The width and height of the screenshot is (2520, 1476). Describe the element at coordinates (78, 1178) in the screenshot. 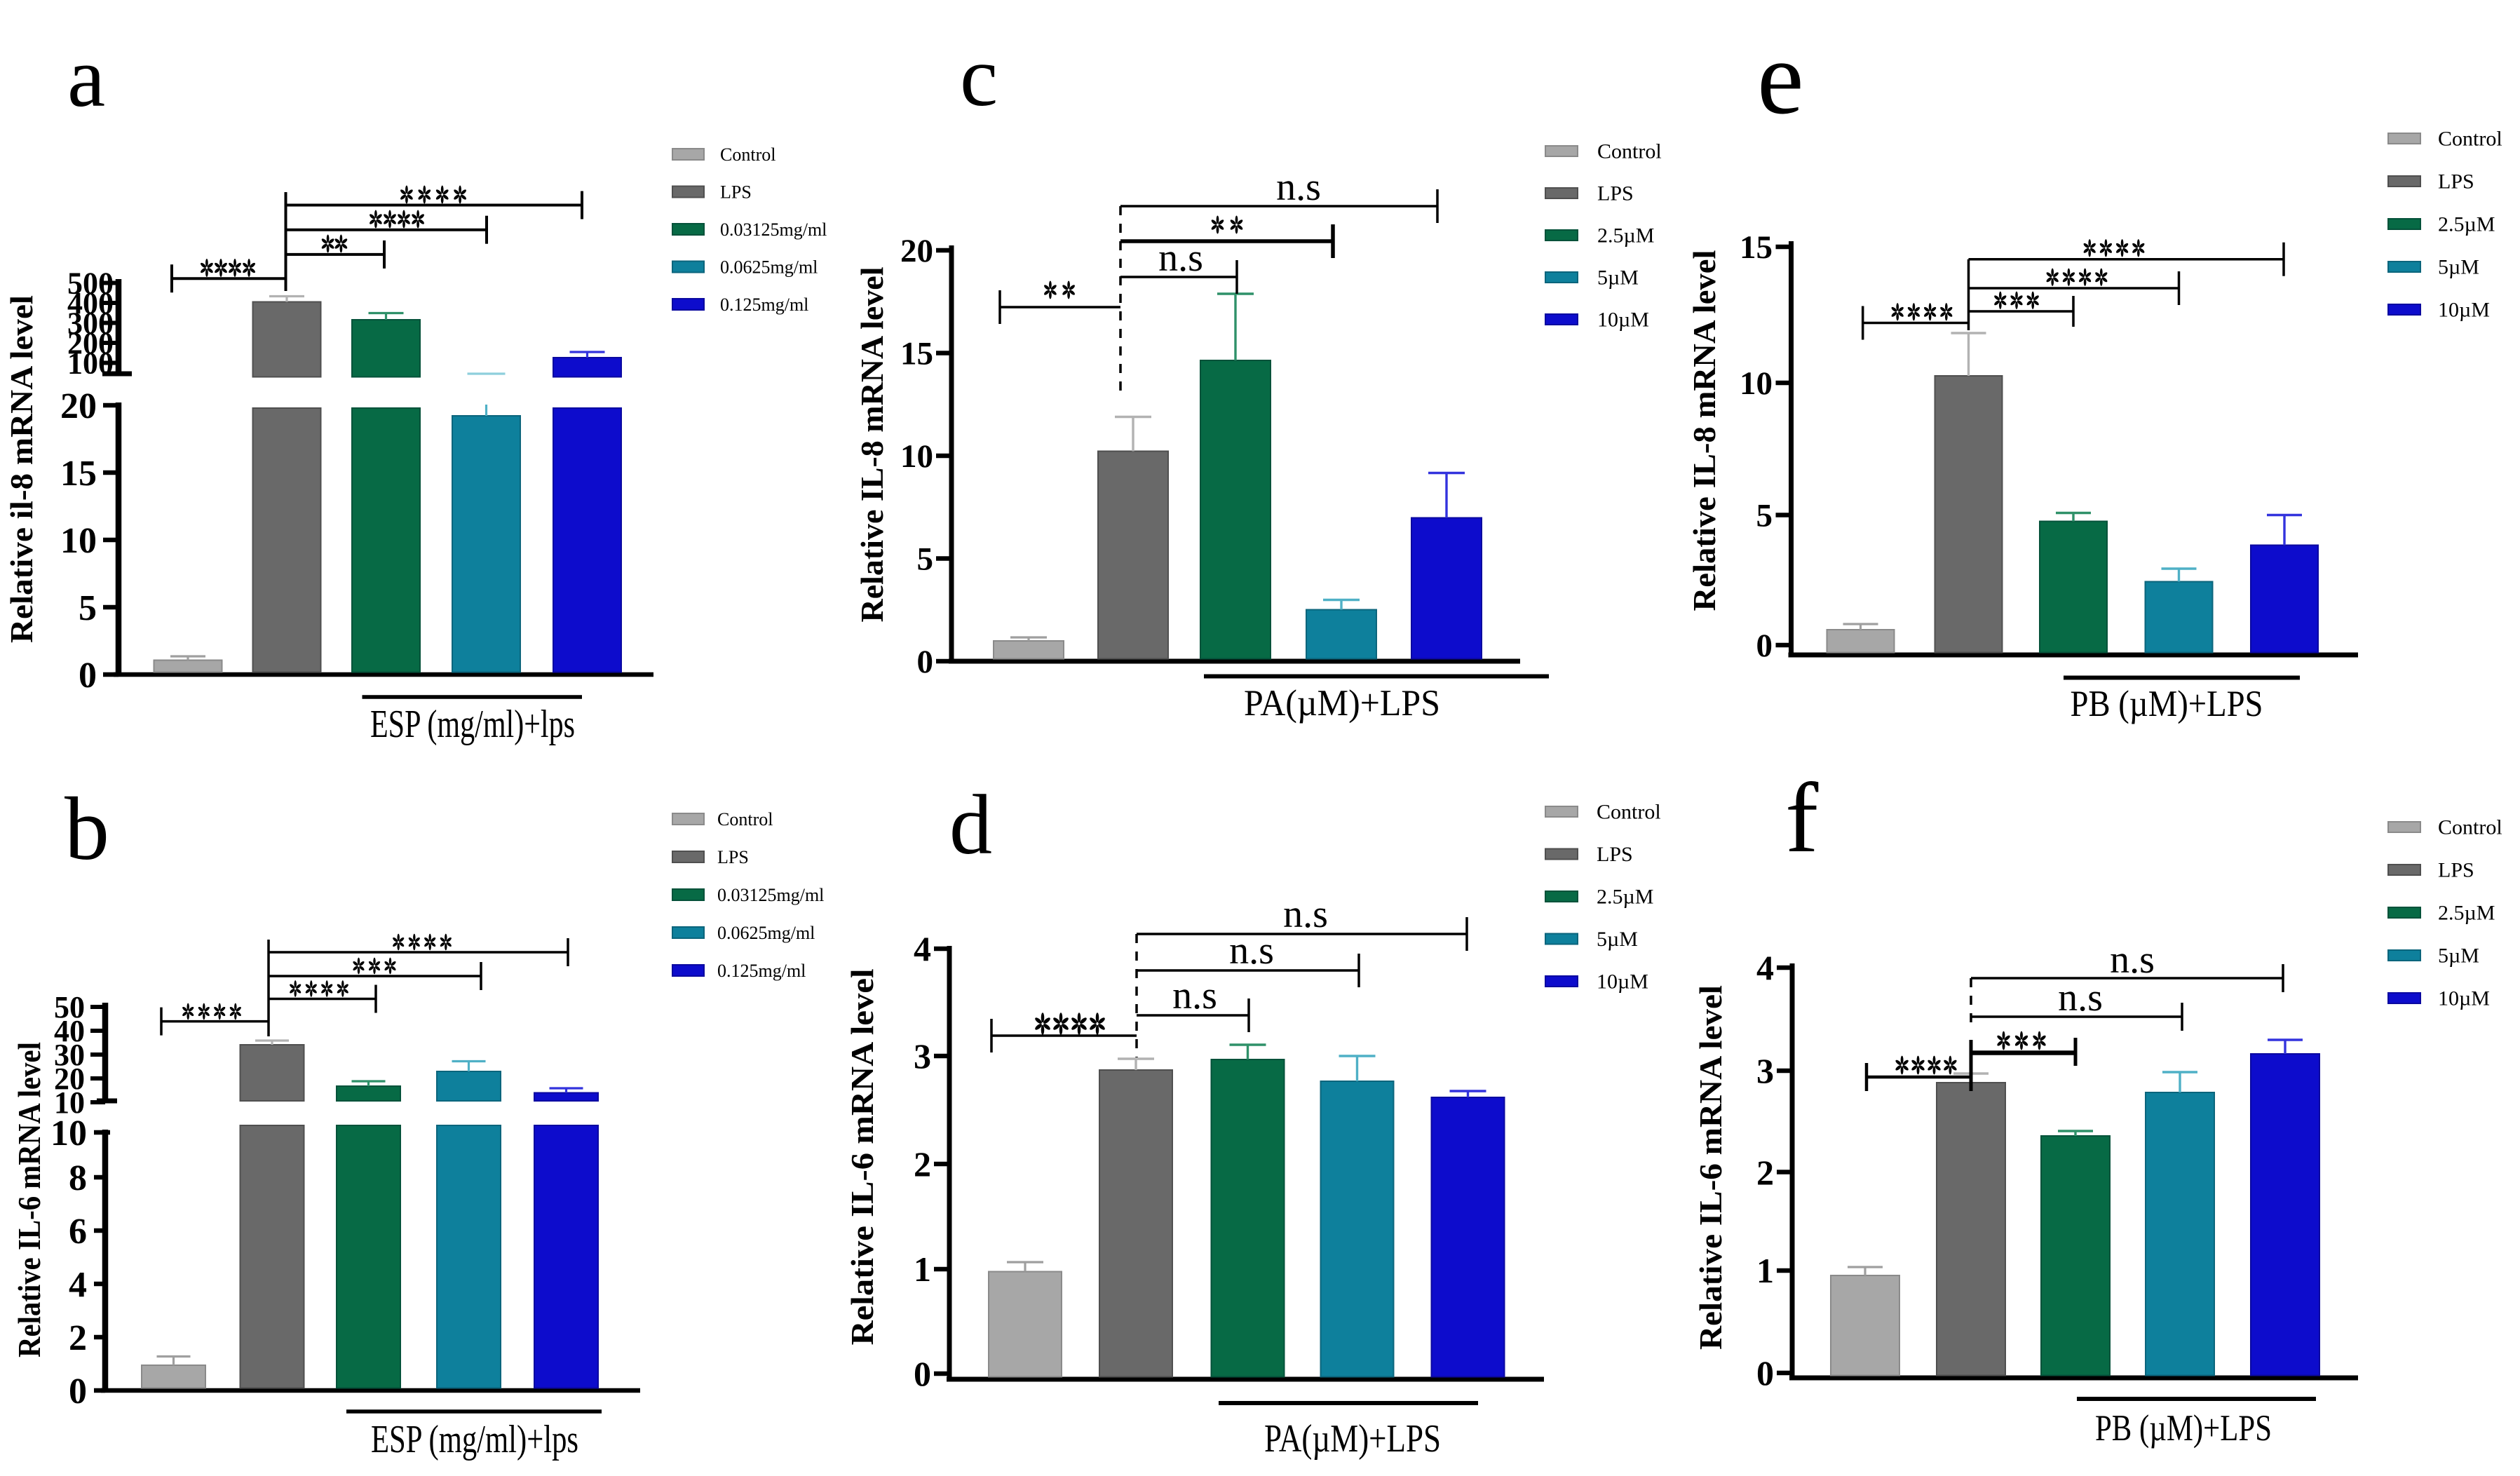

I see `svg-text: 8` at that location.